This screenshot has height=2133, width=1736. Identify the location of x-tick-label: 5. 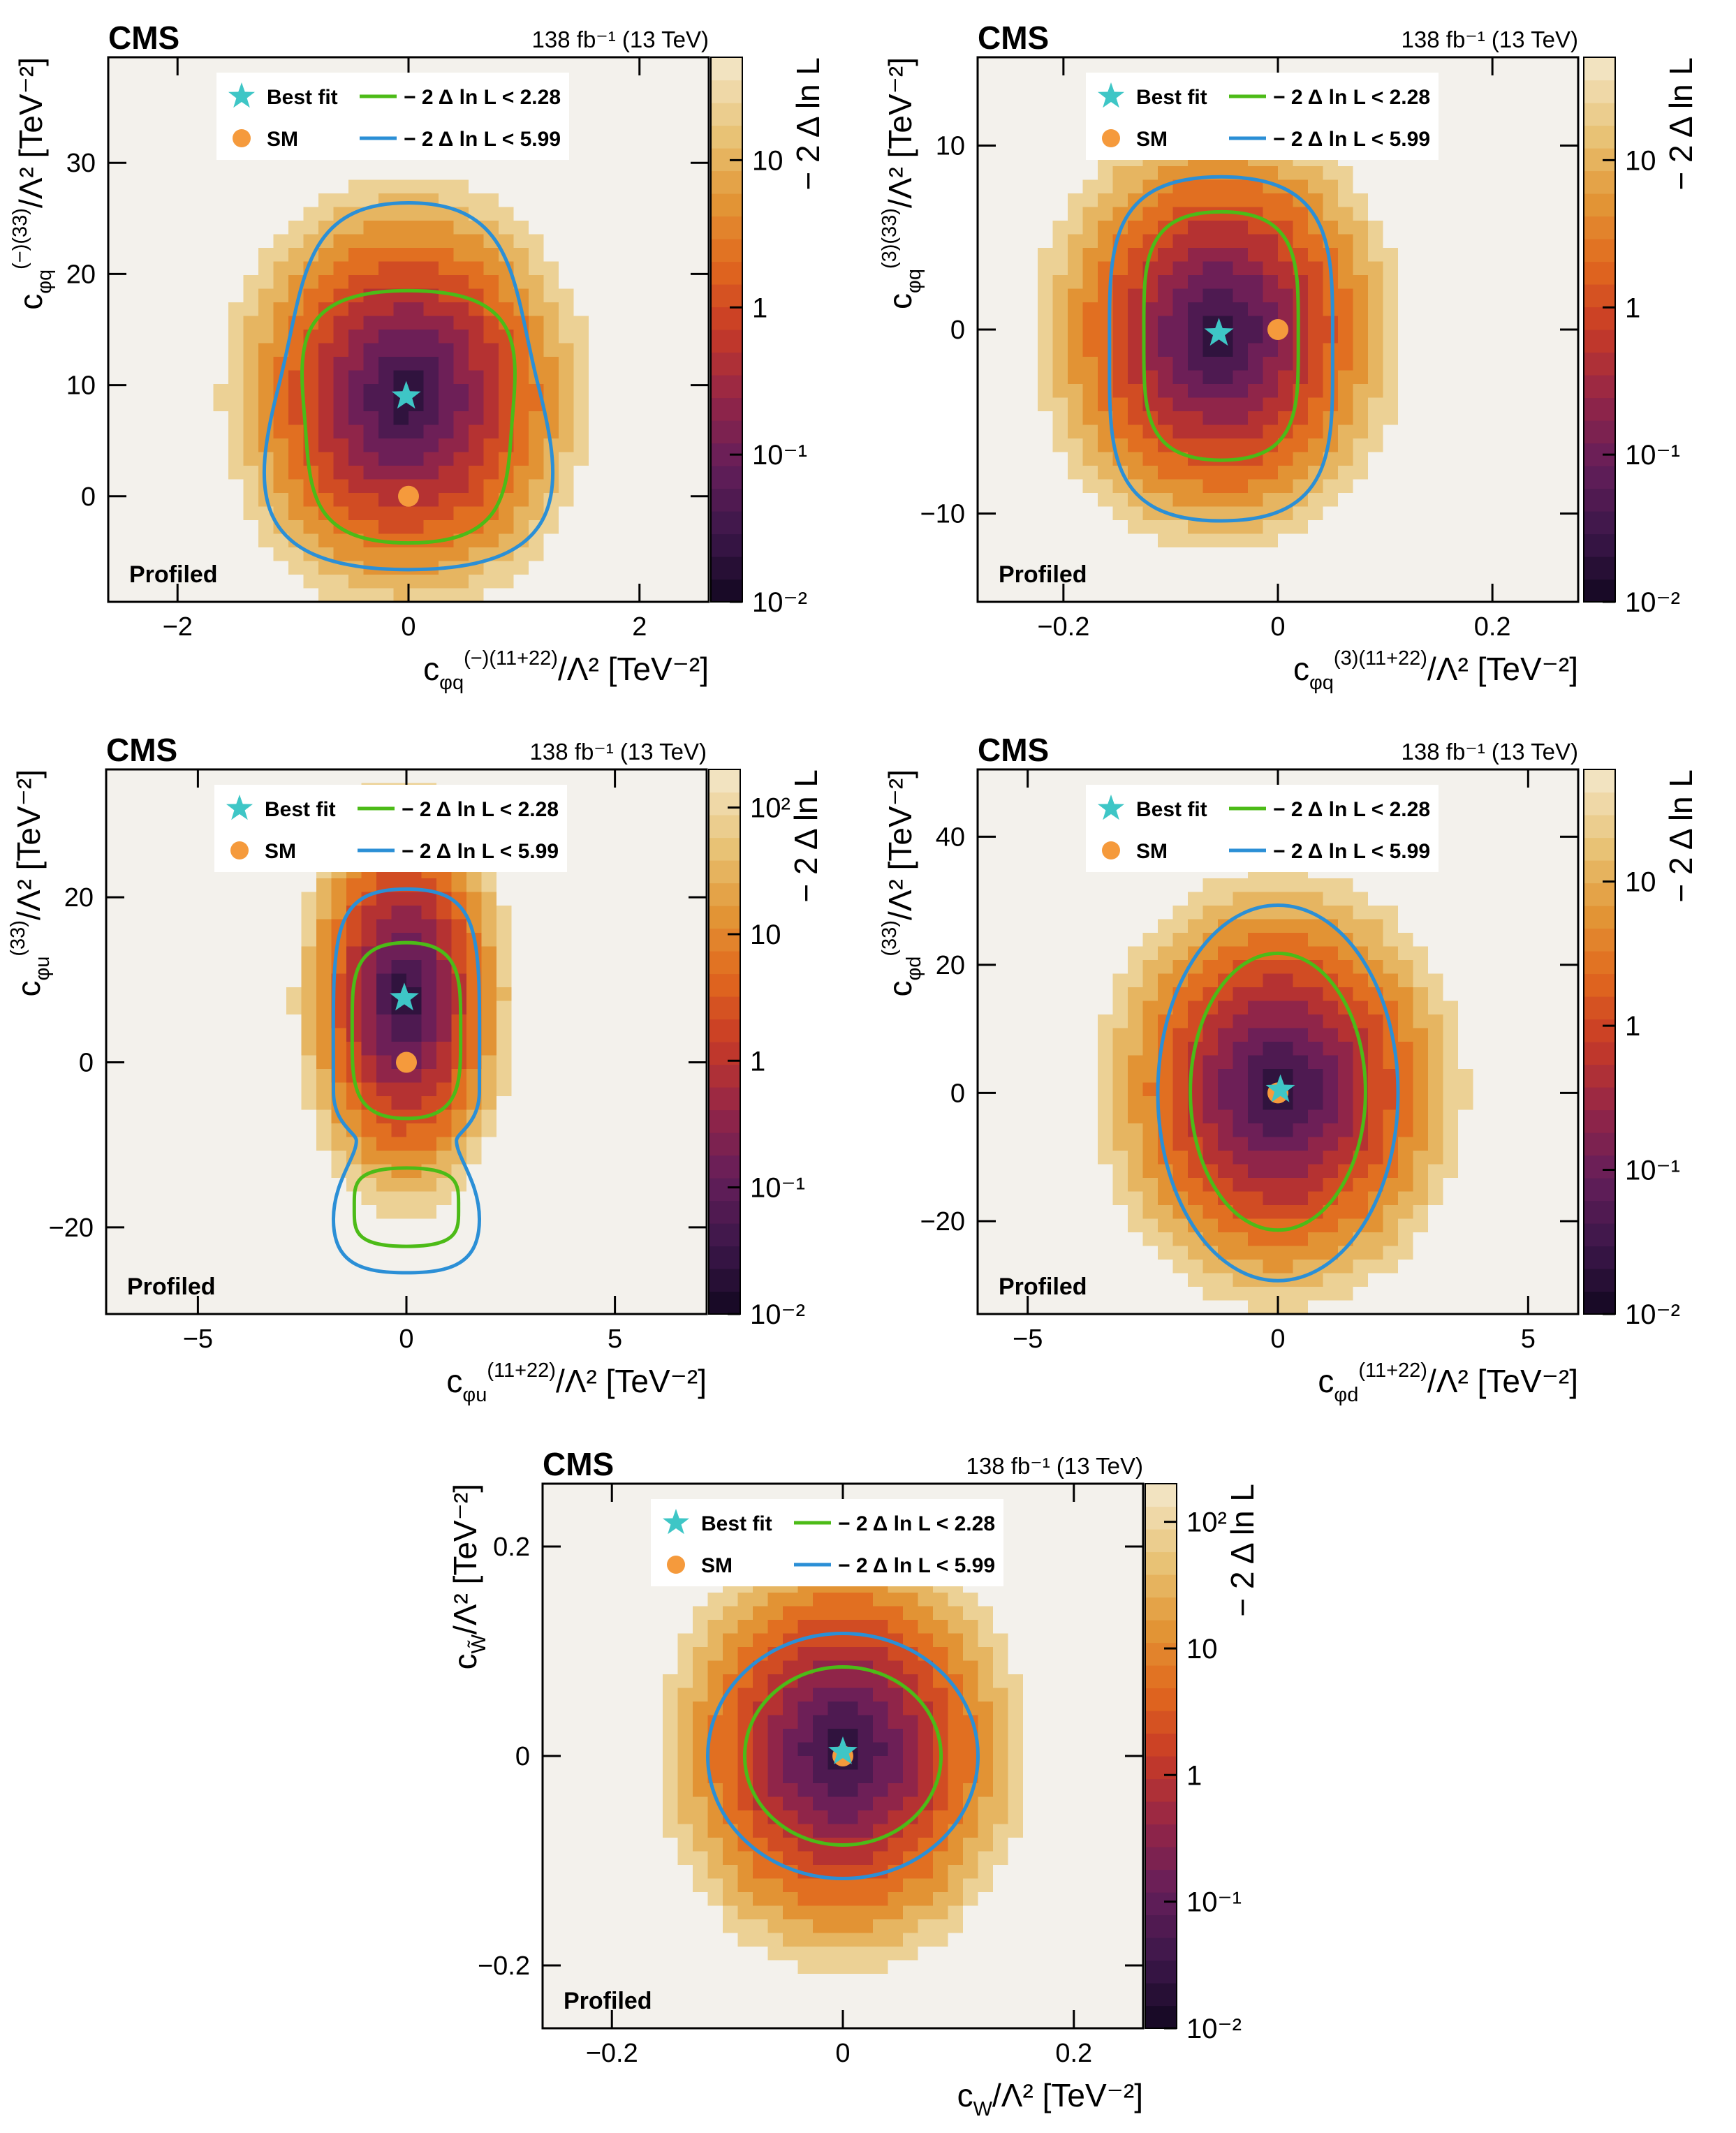
(615, 1339).